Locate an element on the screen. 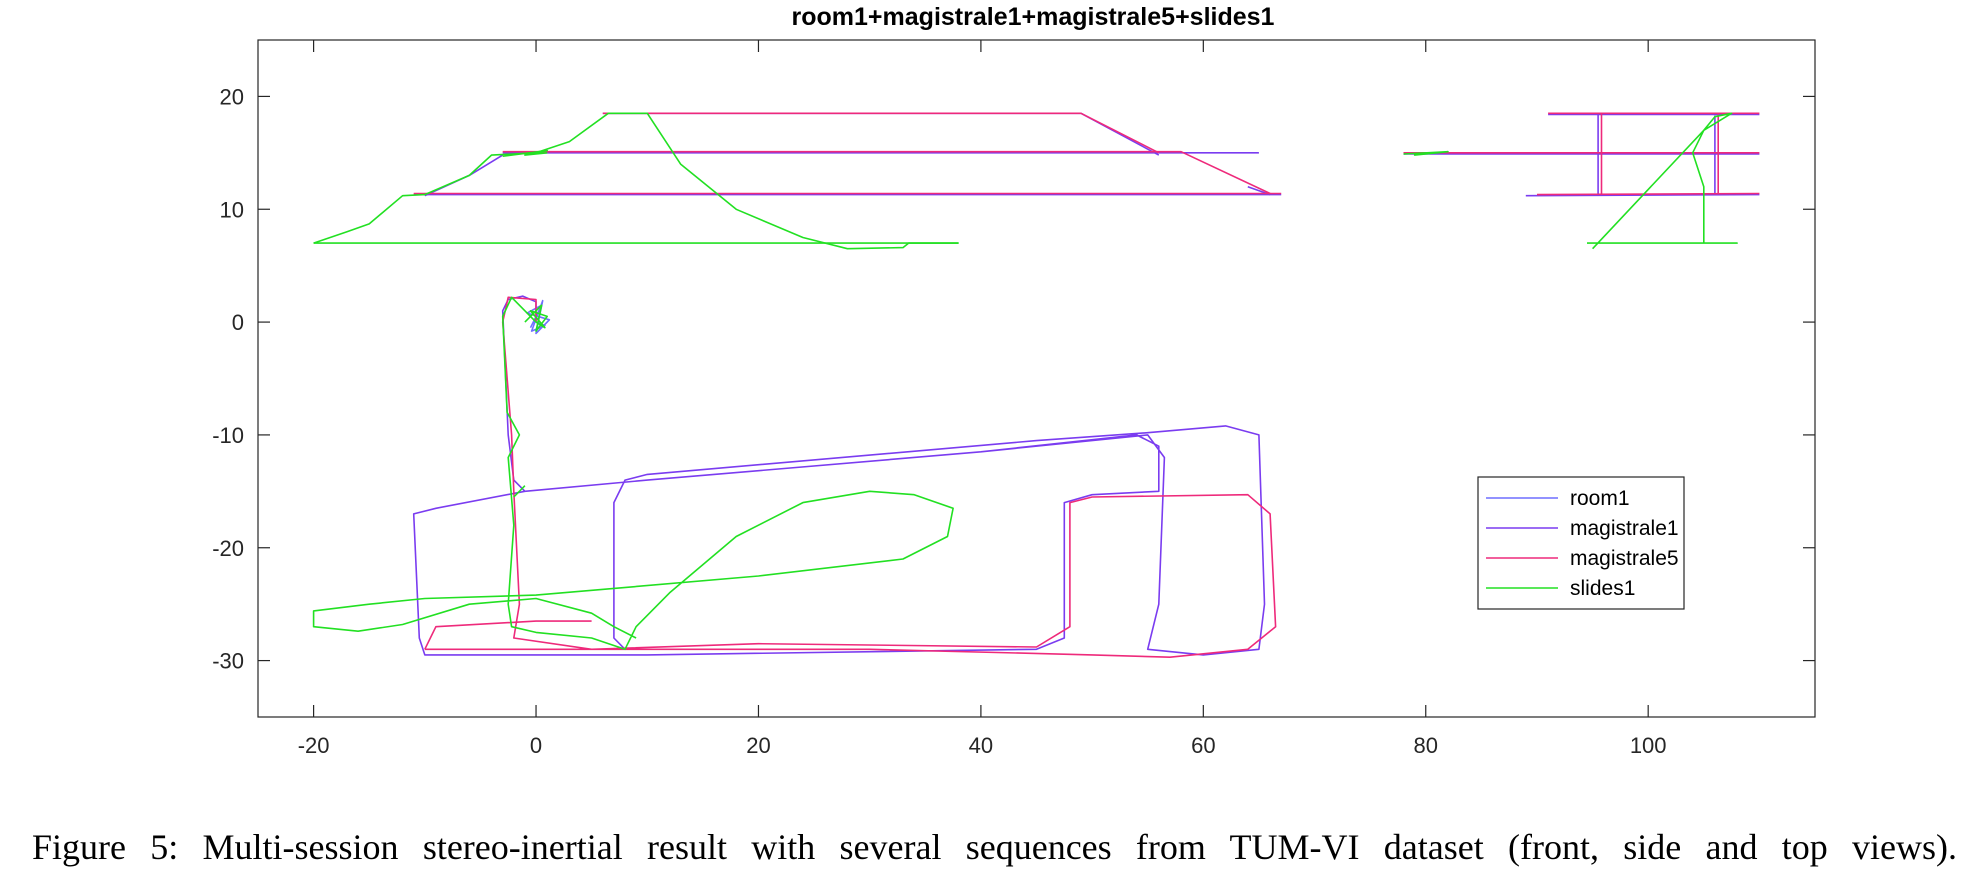 This screenshot has height=891, width=1983. trajectory-magistrale1 is located at coordinates (881, 134).